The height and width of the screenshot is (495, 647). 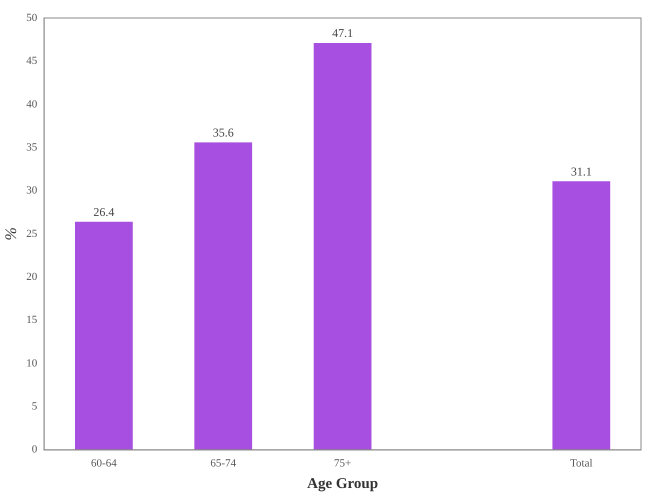 I want to click on y-tick-label: 20, so click(x=32, y=276).